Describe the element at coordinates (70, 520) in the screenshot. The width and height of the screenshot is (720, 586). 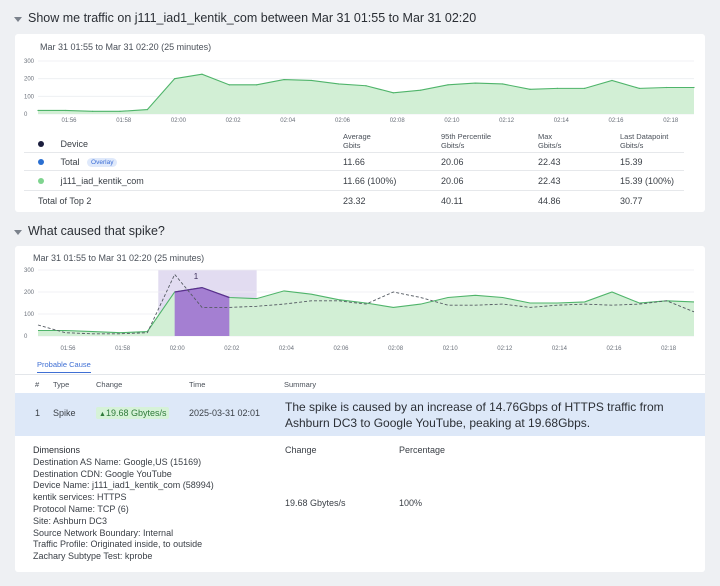
I see `dimension-item: Site: Ashburn DC3` at that location.